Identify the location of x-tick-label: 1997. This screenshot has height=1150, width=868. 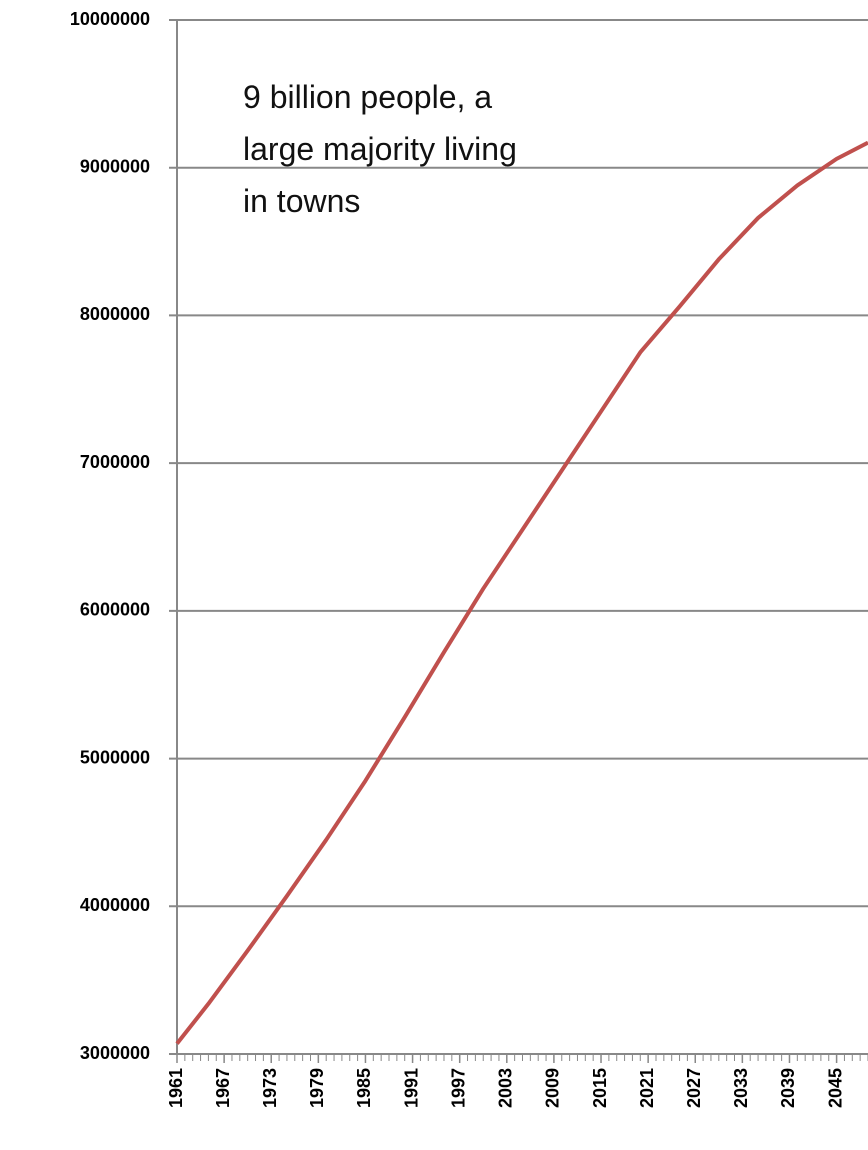
(458, 1088).